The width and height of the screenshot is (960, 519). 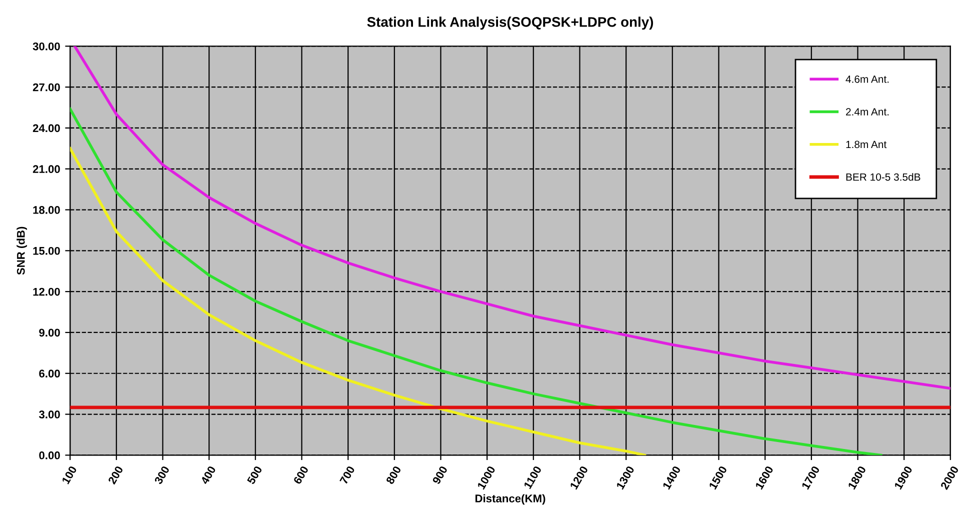 What do you see at coordinates (301, 475) in the screenshot?
I see `x-tick-label: 600` at bounding box center [301, 475].